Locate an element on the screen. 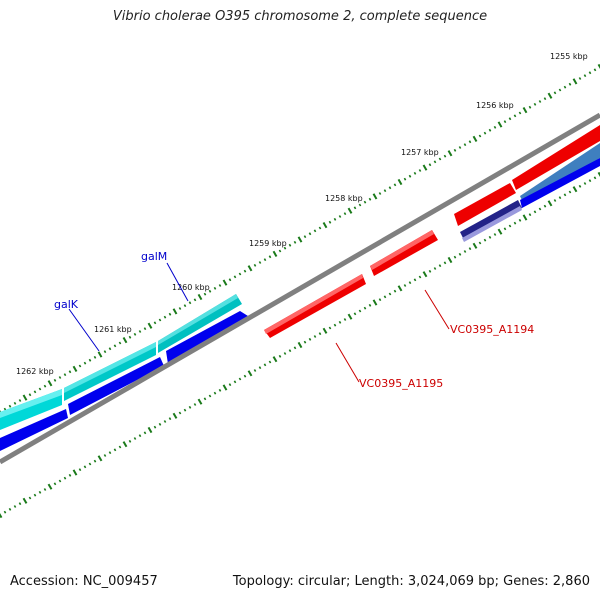 This screenshot has width=600, height=600. gene-arrow-navy is located at coordinates (491, 220).